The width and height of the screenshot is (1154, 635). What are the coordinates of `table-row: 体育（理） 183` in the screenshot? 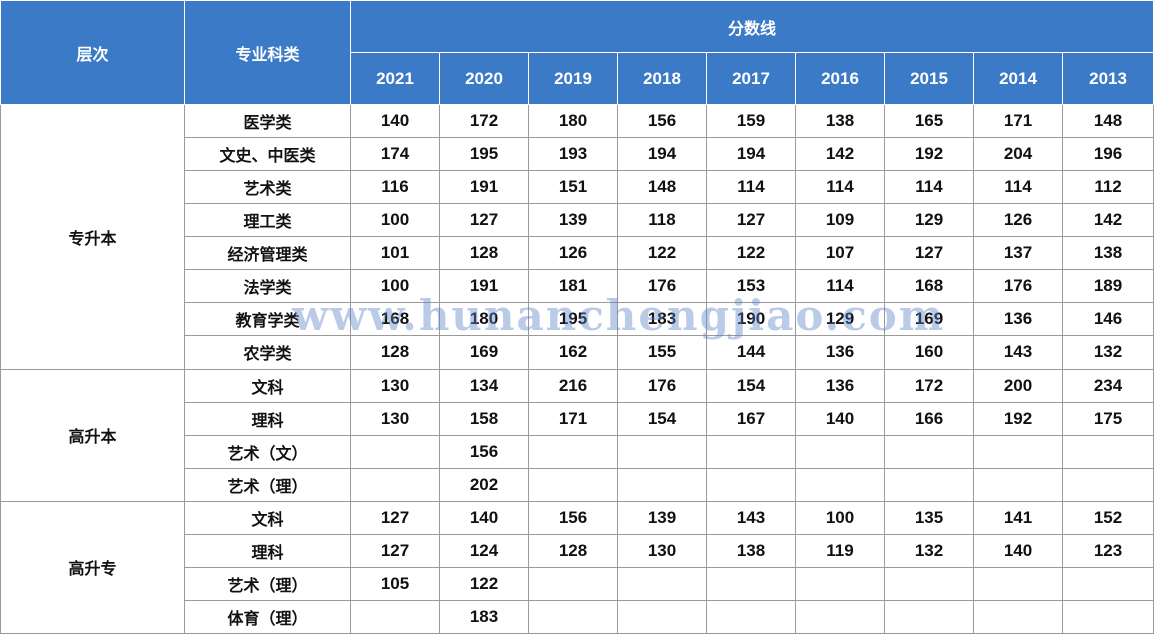 It's located at (577, 617).